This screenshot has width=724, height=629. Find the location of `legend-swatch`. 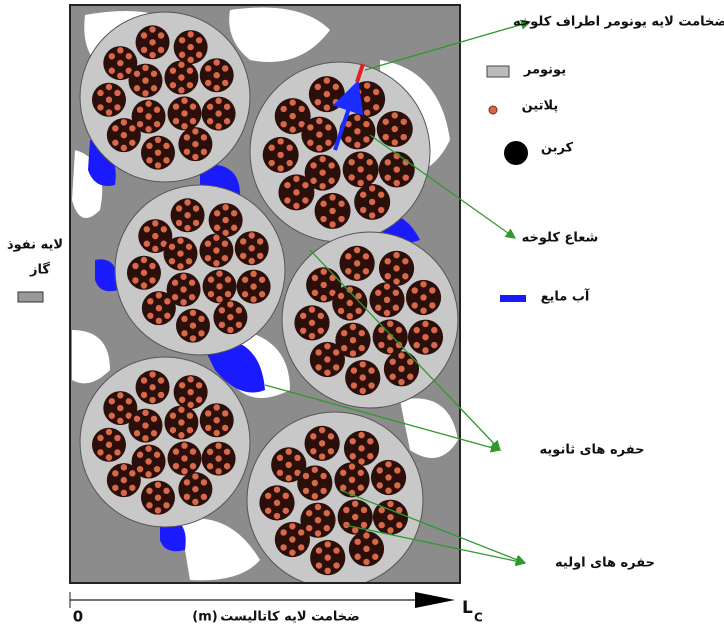

legend-swatch is located at coordinates (498, 71).